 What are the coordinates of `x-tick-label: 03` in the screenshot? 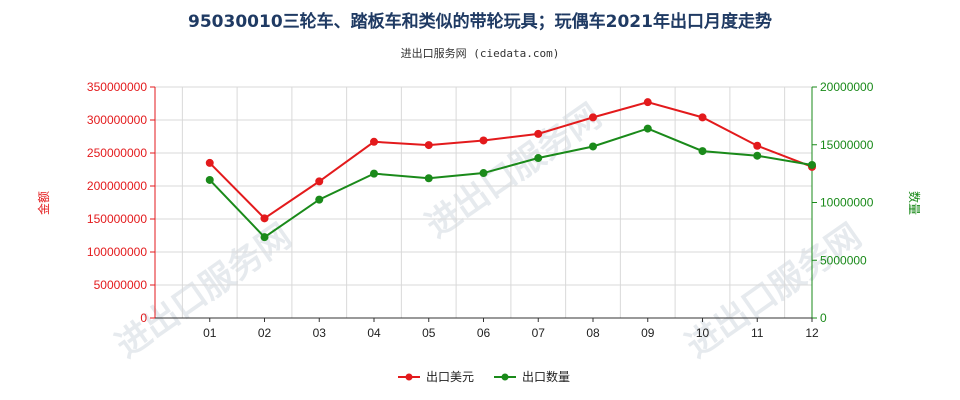 It's located at (320, 333).